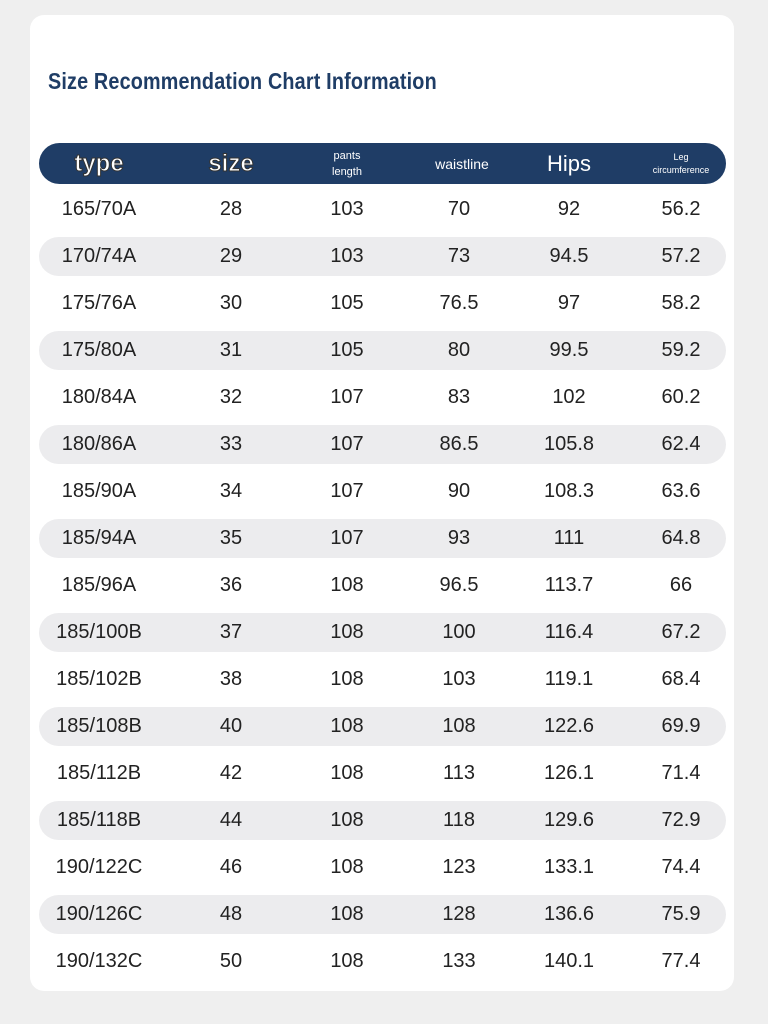 The width and height of the screenshot is (768, 1024). Describe the element at coordinates (569, 961) in the screenshot. I see `cell-hips: 140.1` at that location.